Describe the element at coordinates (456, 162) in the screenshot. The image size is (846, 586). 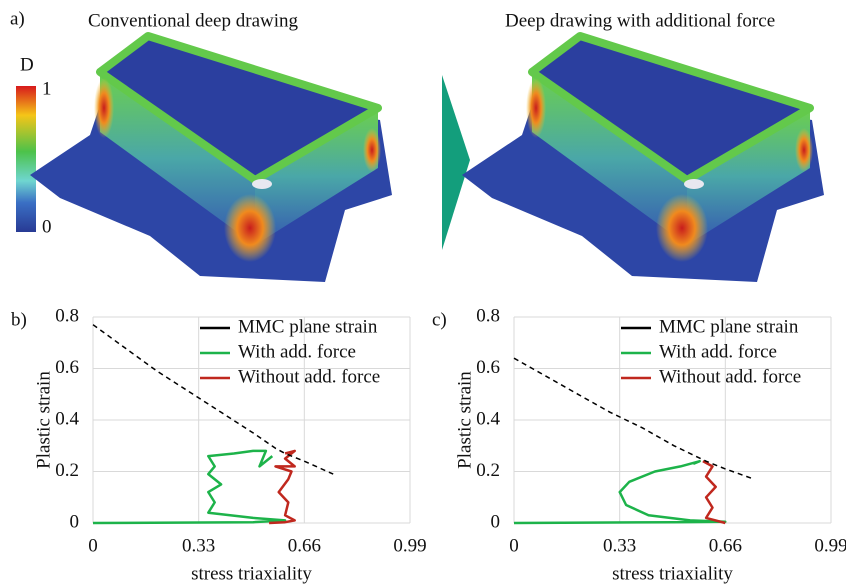
I see `arrow` at that location.